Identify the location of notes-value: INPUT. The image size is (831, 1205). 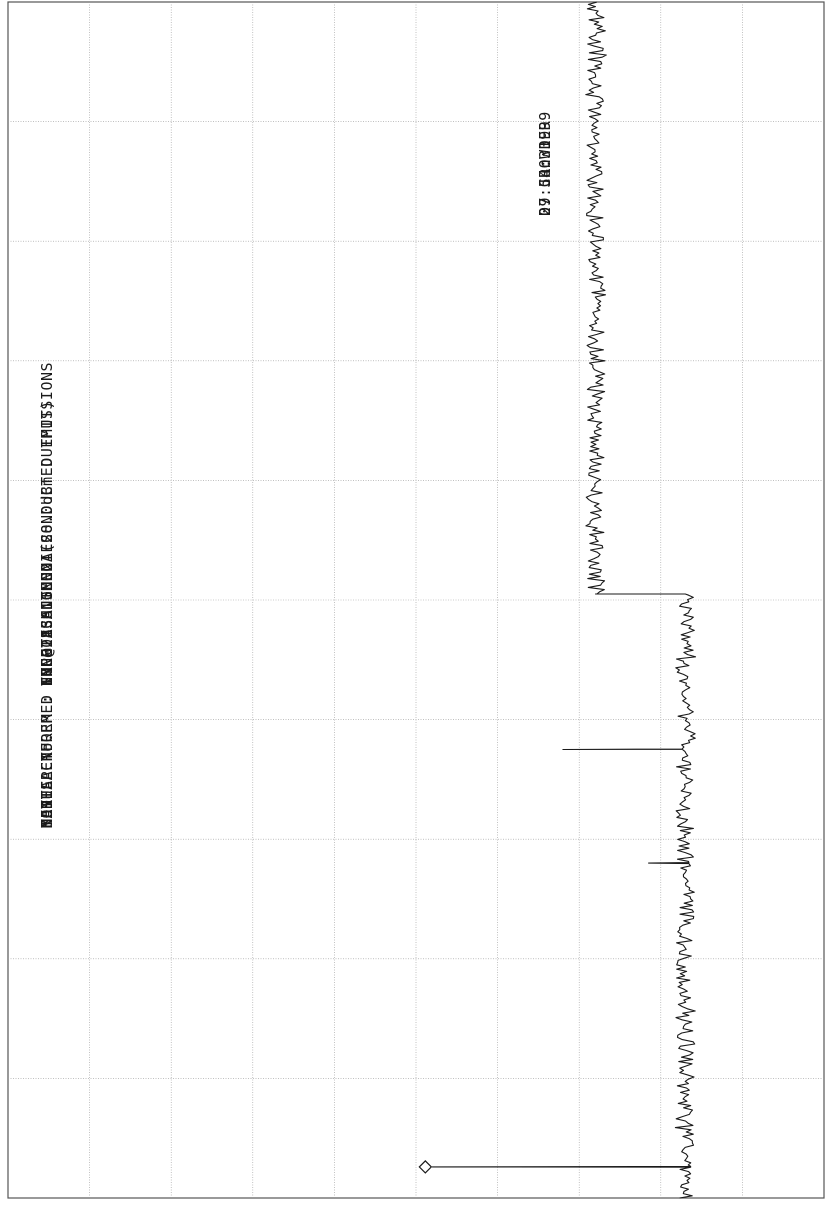
(47, 662).